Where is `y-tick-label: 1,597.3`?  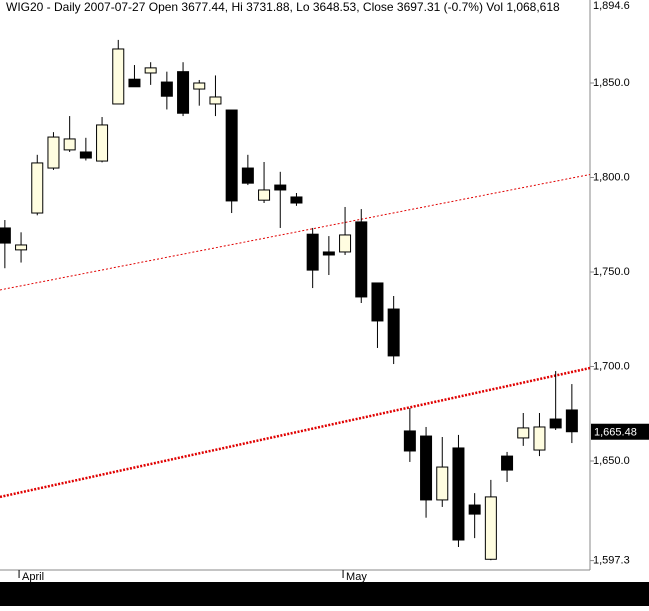
y-tick-label: 1,597.3 is located at coordinates (611, 561).